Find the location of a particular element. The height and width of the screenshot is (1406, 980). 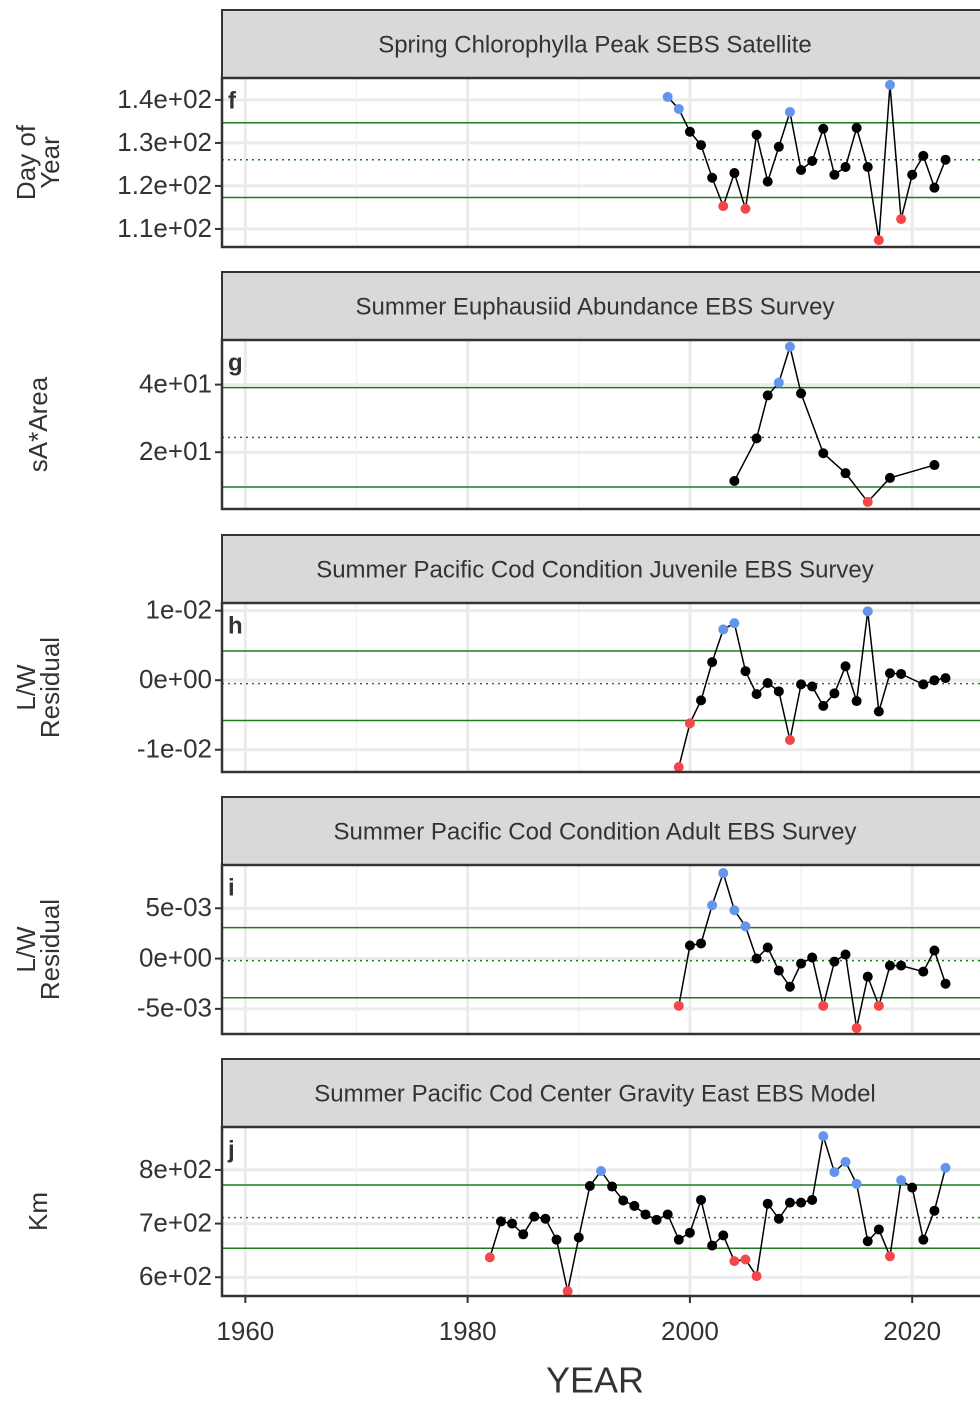

y-tick-label: -1e-02 is located at coordinates (174, 749).